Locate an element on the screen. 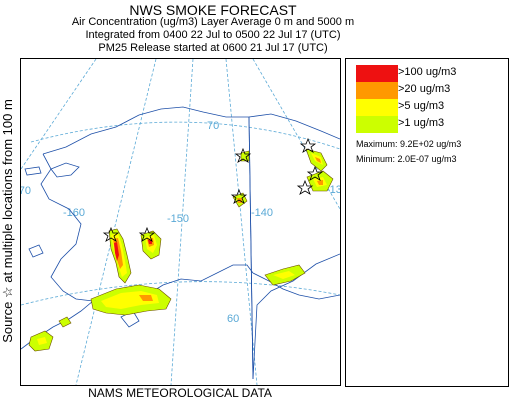 Image resolution: width=509 pixels, height=408 pixels. legend-item-over-100: >100 ug/m3 is located at coordinates (431, 73).